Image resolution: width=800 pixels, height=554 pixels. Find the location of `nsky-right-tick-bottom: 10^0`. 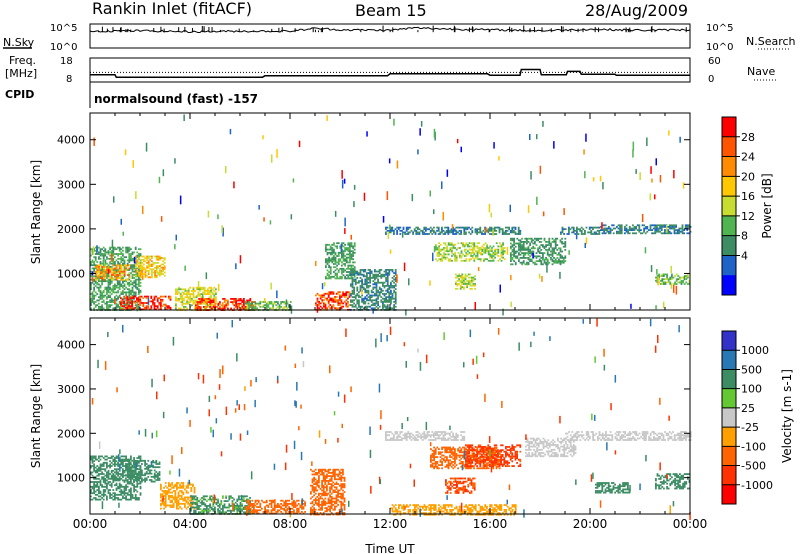

nsky-right-tick-bottom: 10^0 is located at coordinates (719, 47).